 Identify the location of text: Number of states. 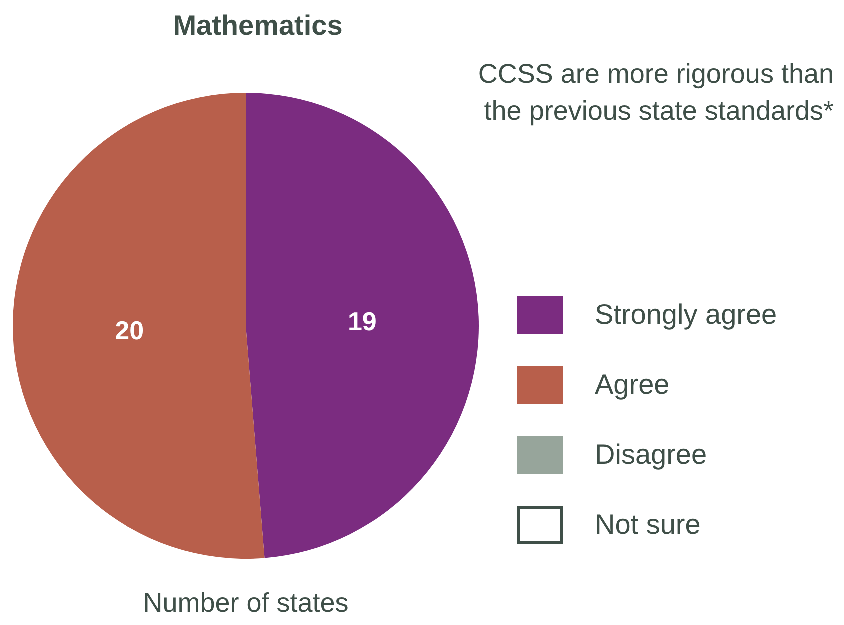
(246, 603).